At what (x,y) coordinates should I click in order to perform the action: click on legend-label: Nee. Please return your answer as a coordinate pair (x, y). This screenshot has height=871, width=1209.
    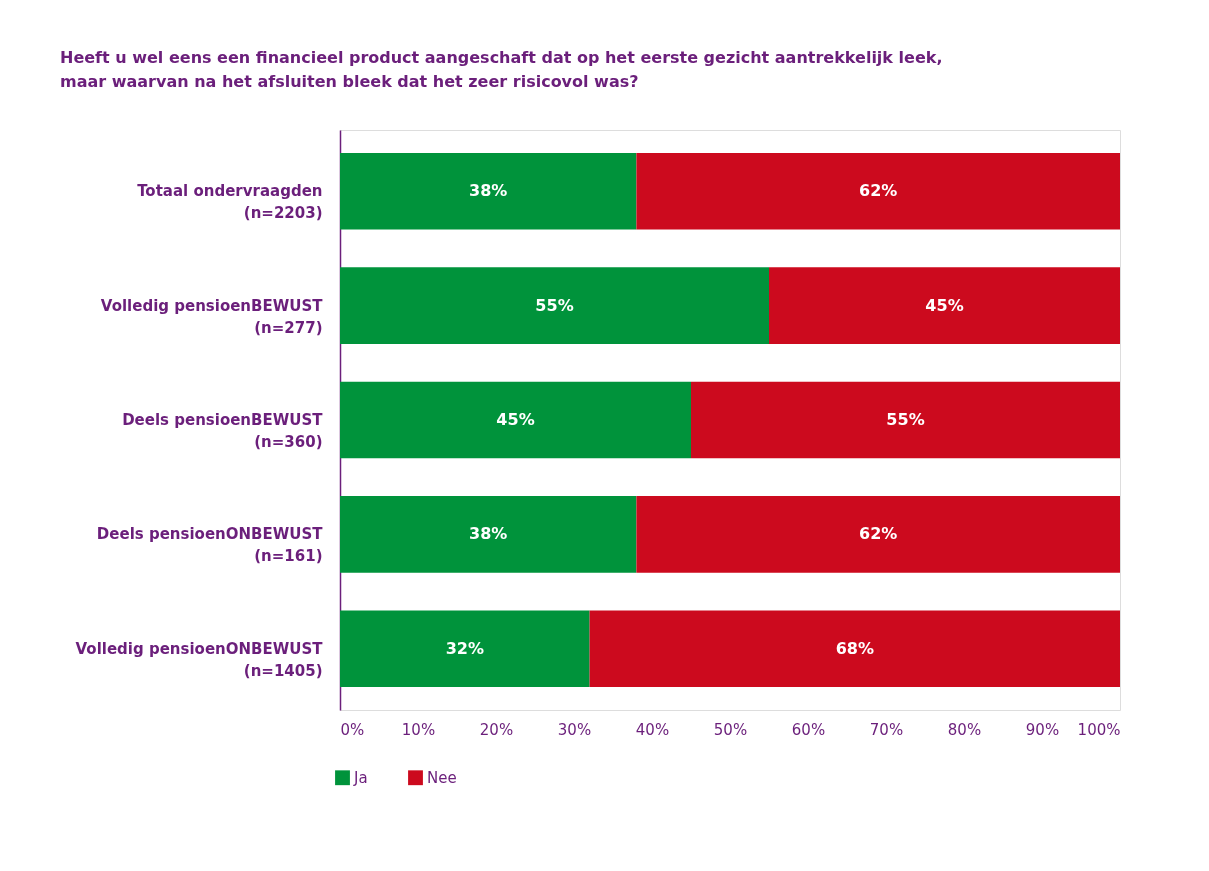
    Looking at the image, I should click on (442, 777).